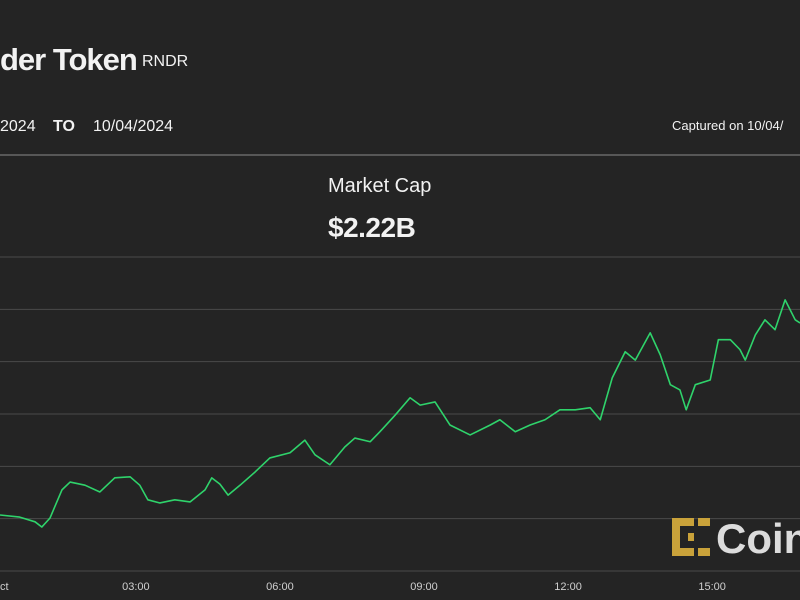 The width and height of the screenshot is (800, 600). What do you see at coordinates (18, 126) in the screenshot?
I see `date-from: 2024` at bounding box center [18, 126].